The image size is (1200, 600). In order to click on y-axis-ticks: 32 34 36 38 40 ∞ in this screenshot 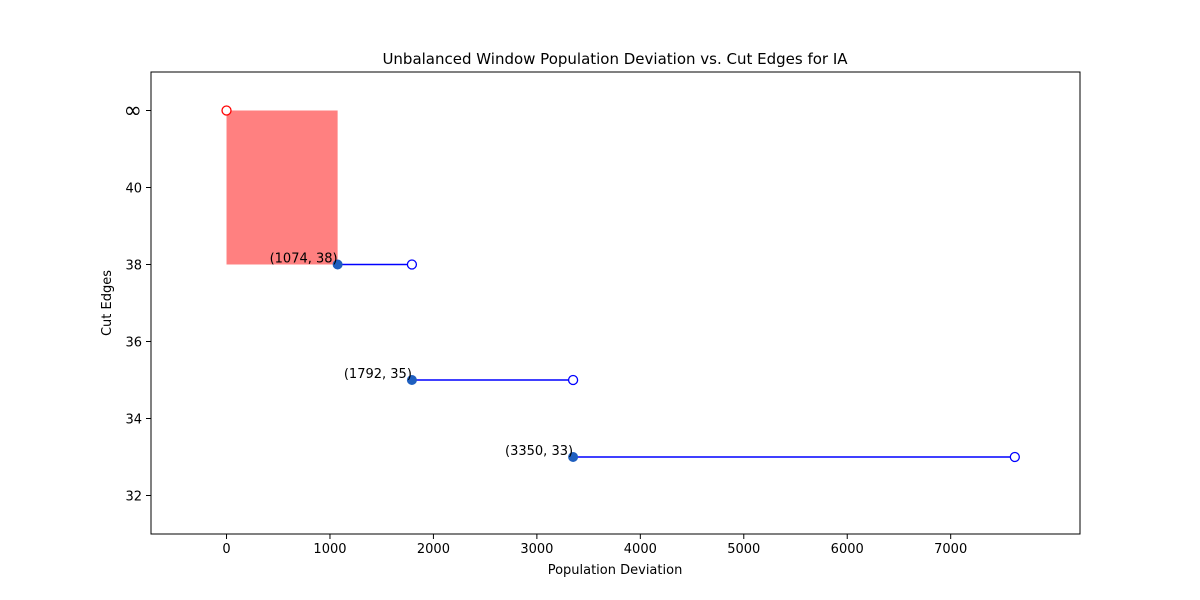, I will do `click(137, 302)`.